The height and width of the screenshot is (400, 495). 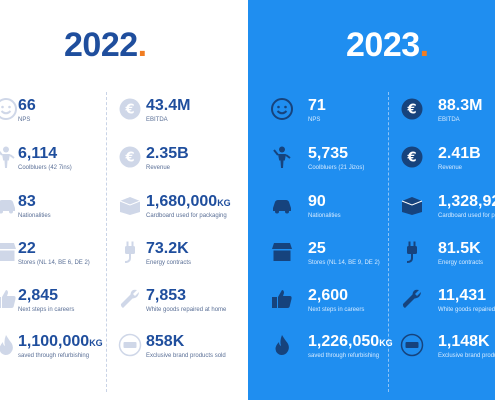 I want to click on stat-label: Coolblue­rs (21 Jizos), so click(x=336, y=168).